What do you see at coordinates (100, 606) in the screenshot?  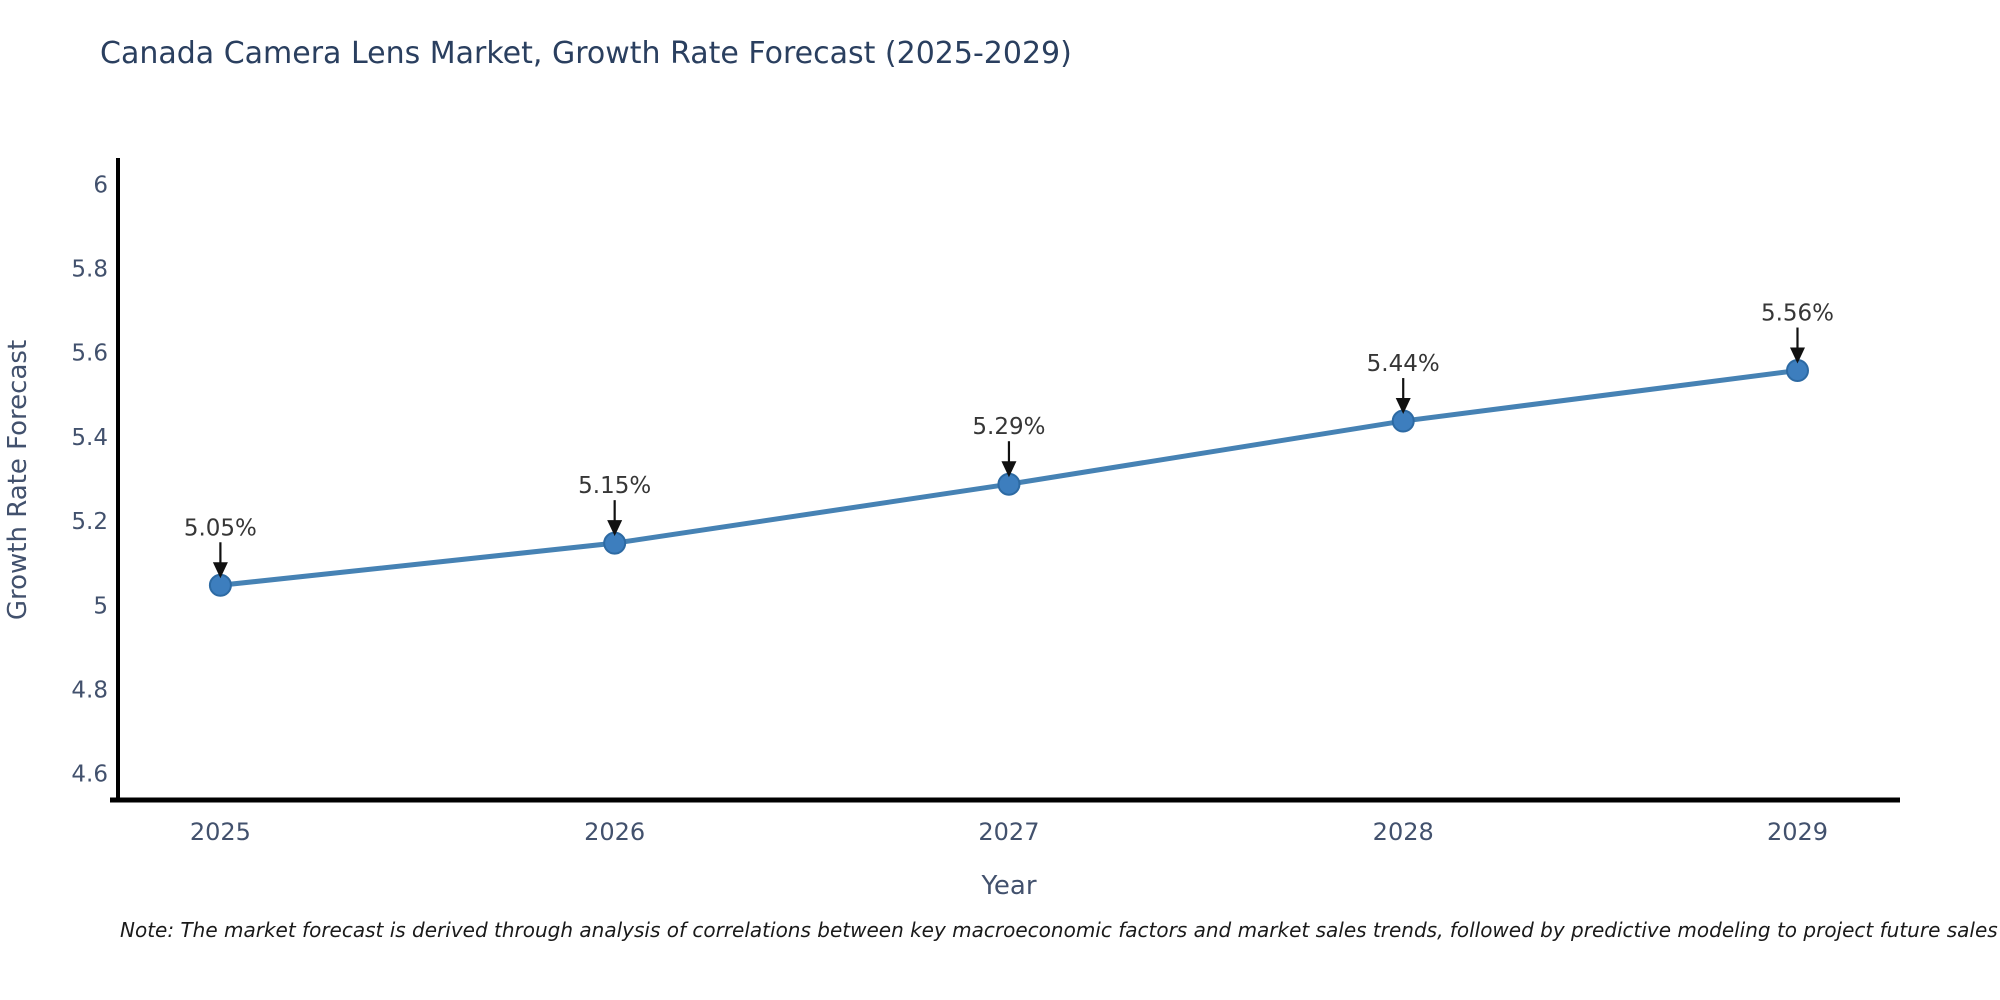 I see `y-tick-label: 5` at bounding box center [100, 606].